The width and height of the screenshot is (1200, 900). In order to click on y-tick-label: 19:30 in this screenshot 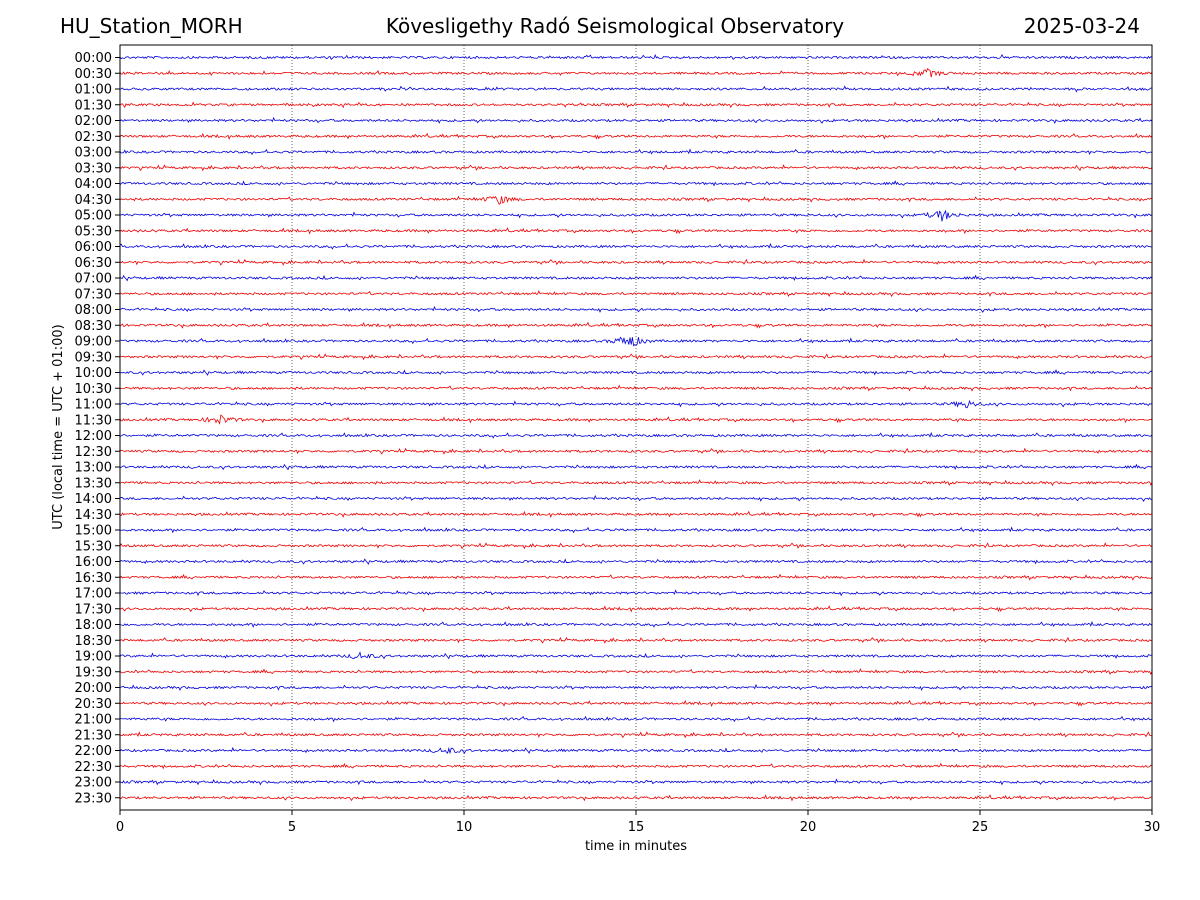, I will do `click(93, 672)`.